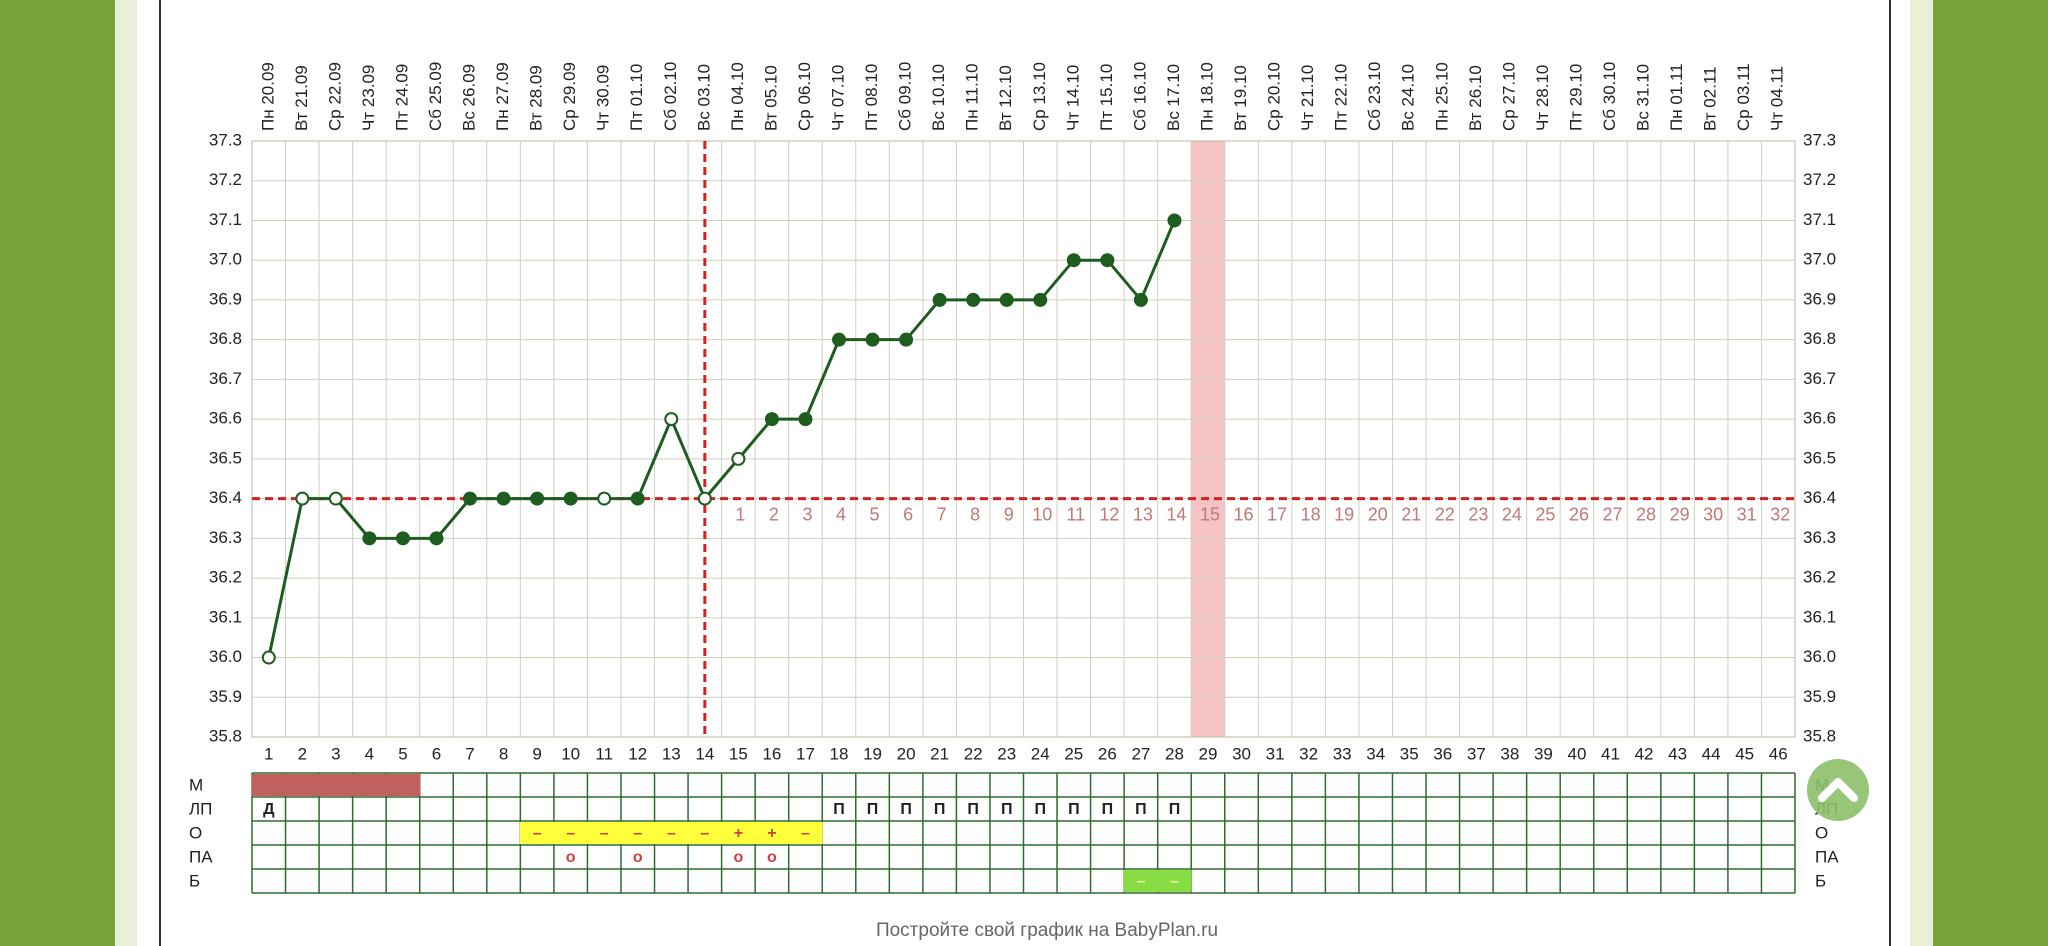 The height and width of the screenshot is (946, 2048). I want to click on y-tick-label: 36.3, so click(225, 537).